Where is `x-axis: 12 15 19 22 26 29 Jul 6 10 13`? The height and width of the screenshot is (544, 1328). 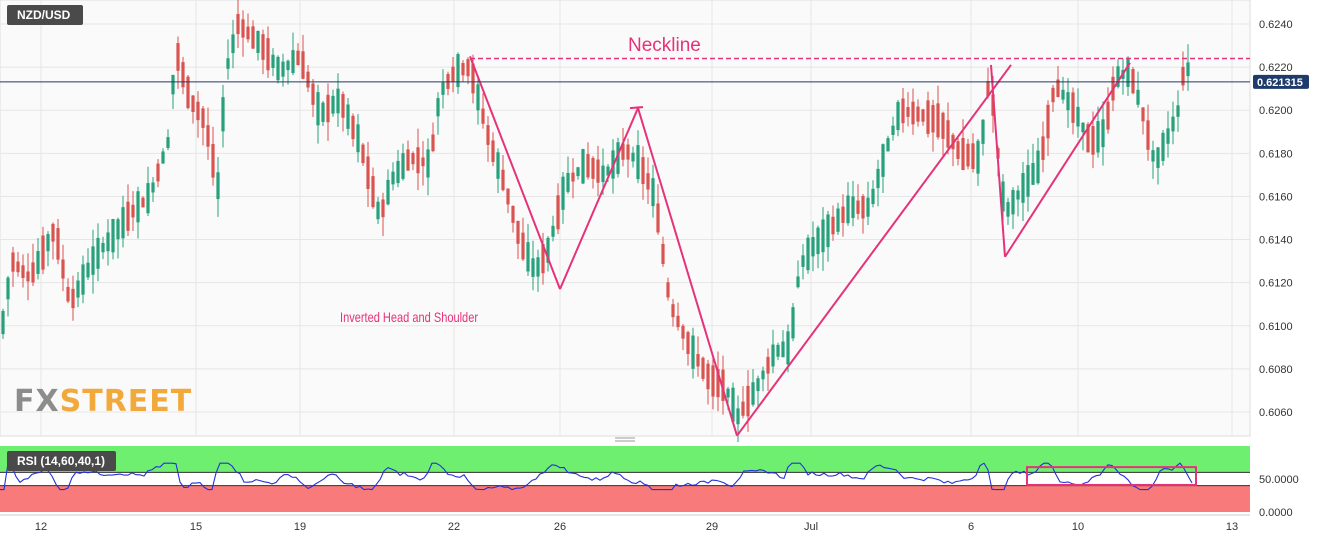
x-axis: 12 15 19 22 26 29 Jul 6 10 13 is located at coordinates (625, 523).